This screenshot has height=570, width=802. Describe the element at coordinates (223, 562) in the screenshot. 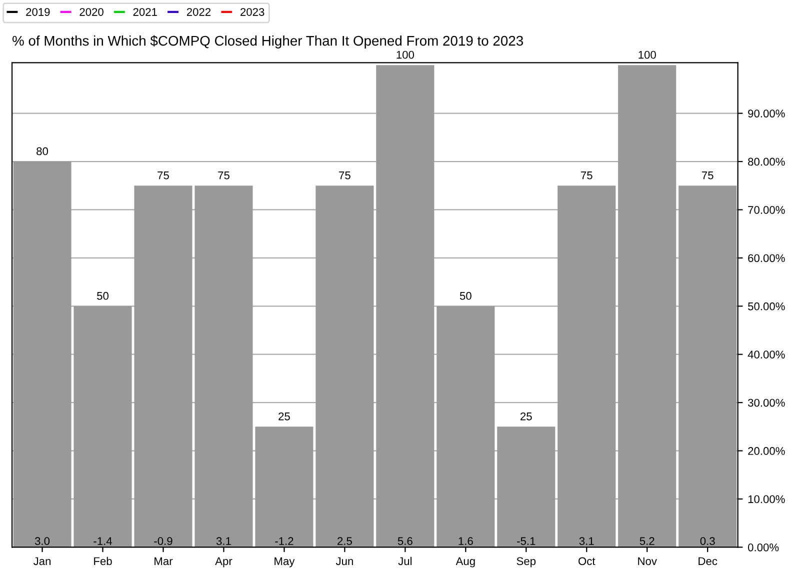

I see `x-tick-label: Apr` at that location.